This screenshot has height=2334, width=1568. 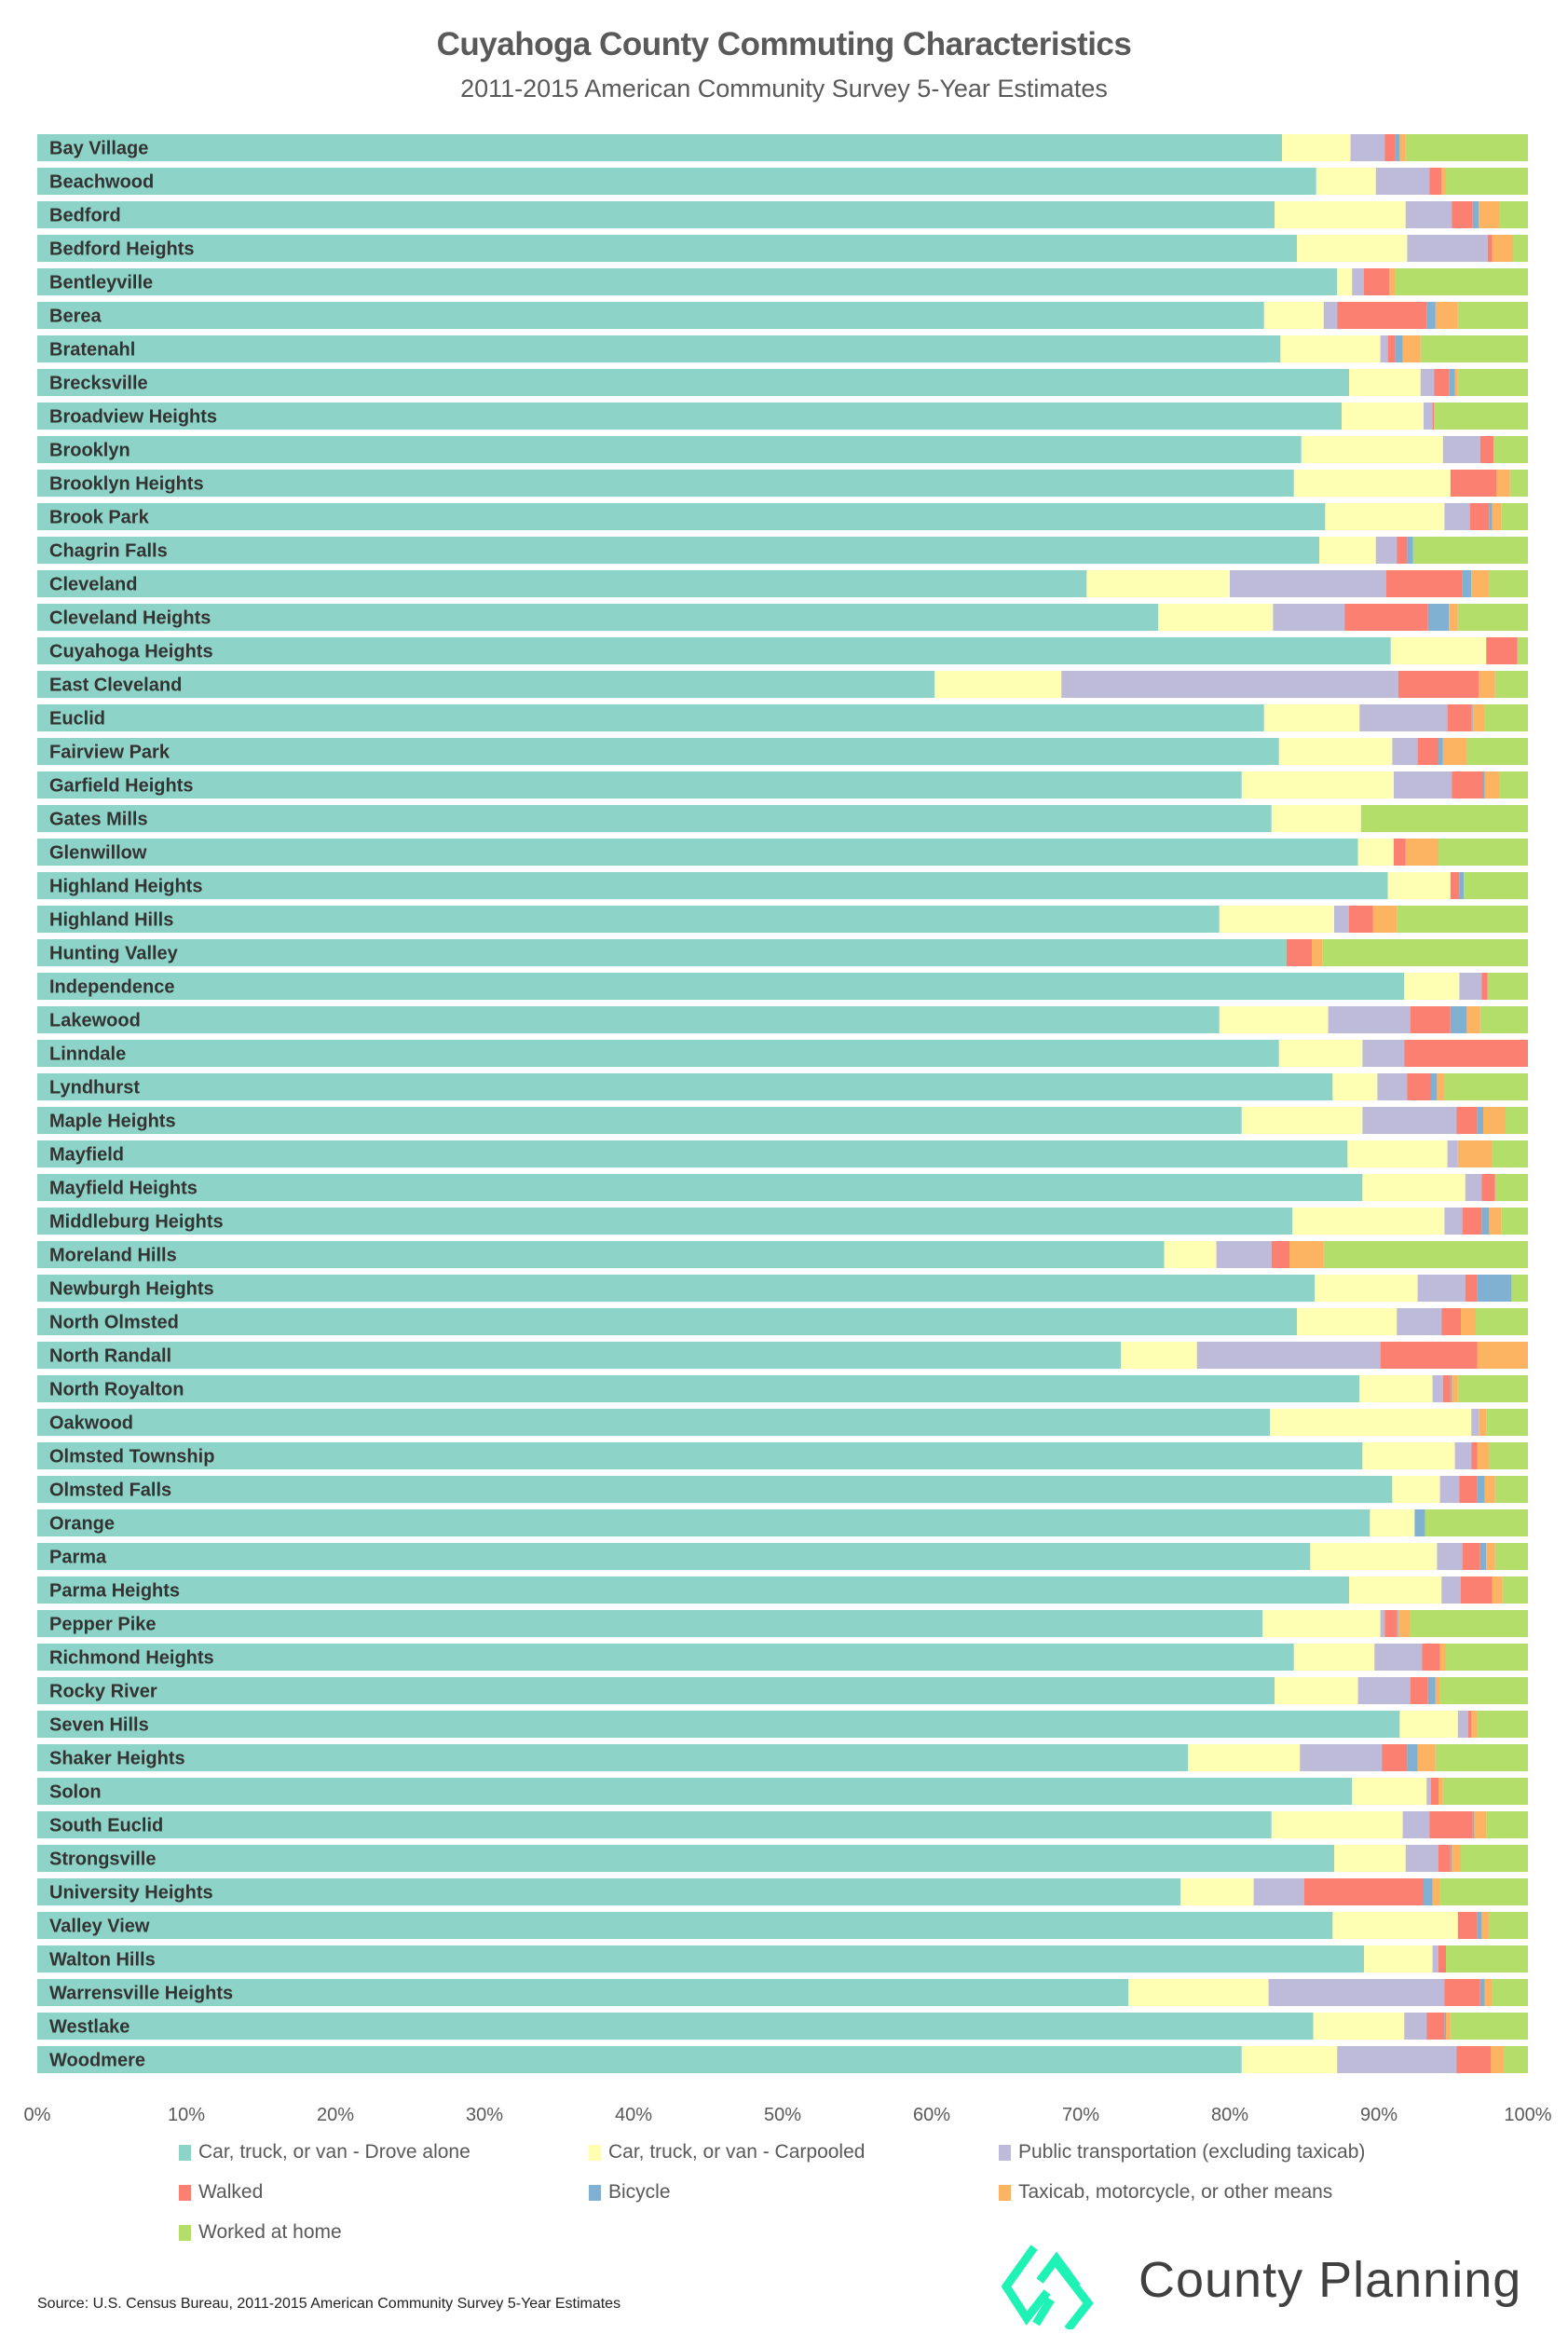 I want to click on legend-label: Bicycle, so click(x=639, y=2192).